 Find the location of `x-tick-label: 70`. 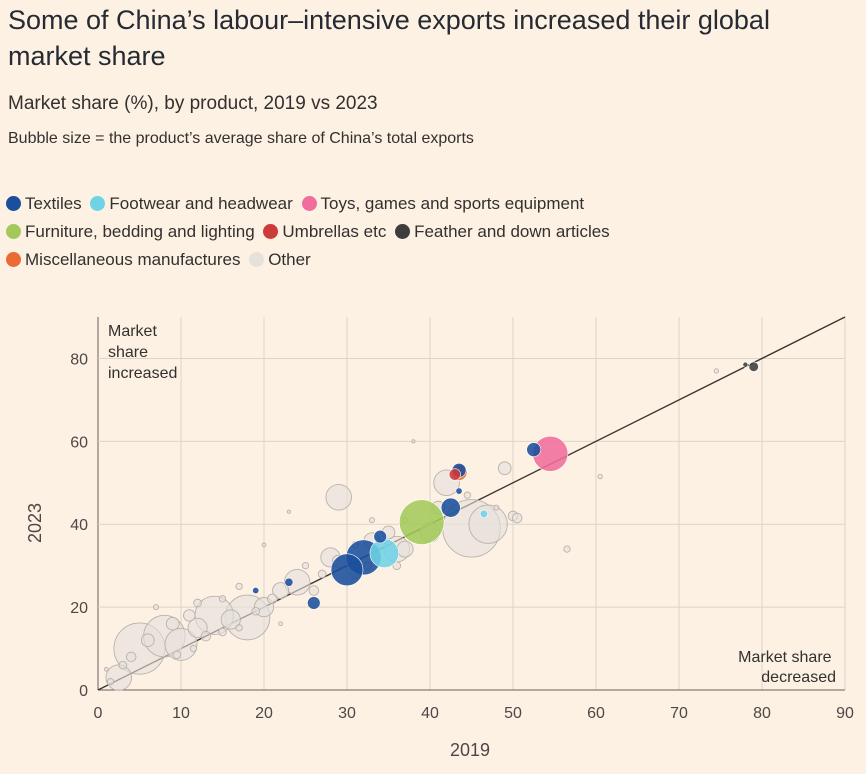

x-tick-label: 70 is located at coordinates (679, 713).